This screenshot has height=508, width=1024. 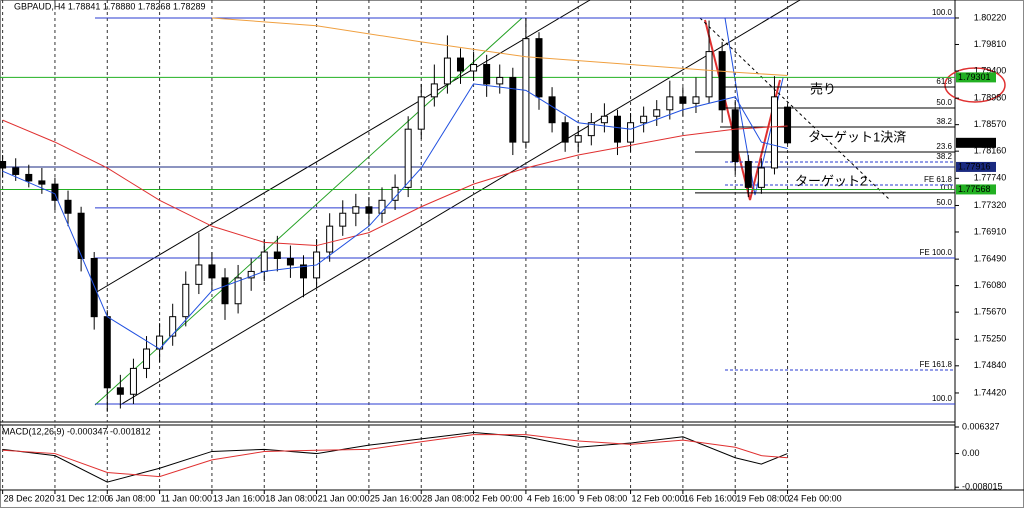 I want to click on x-tick-label: 13 Jan 16:00, so click(x=239, y=498).